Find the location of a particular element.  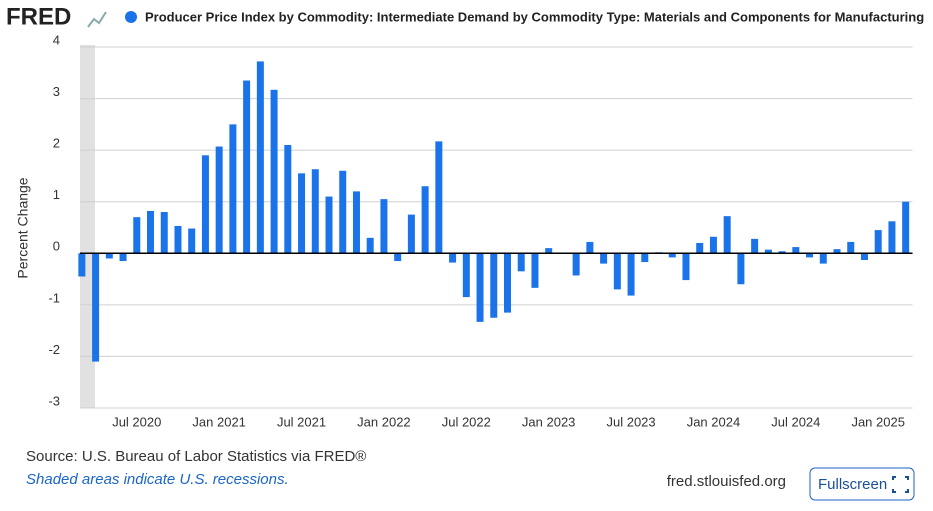

x-tick-label: Jul 2022 is located at coordinates (466, 421).